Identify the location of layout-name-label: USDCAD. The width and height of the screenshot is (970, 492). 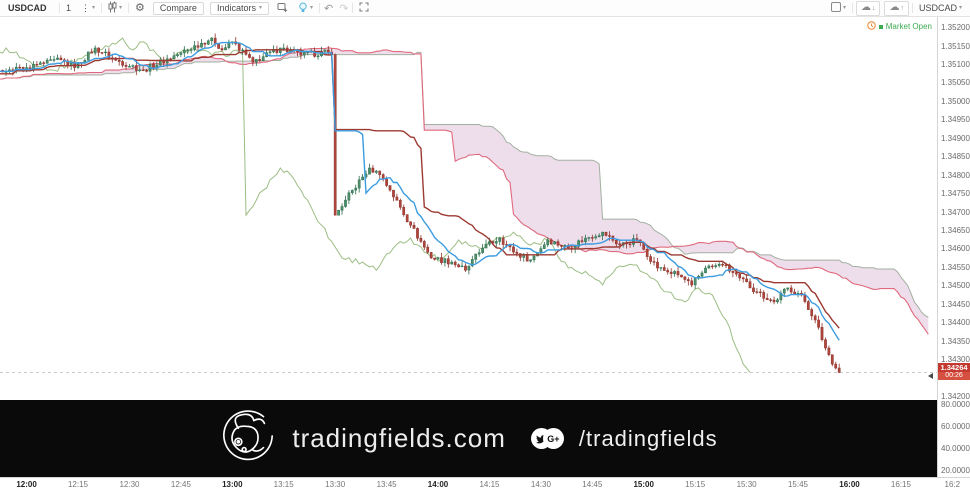
(937, 8).